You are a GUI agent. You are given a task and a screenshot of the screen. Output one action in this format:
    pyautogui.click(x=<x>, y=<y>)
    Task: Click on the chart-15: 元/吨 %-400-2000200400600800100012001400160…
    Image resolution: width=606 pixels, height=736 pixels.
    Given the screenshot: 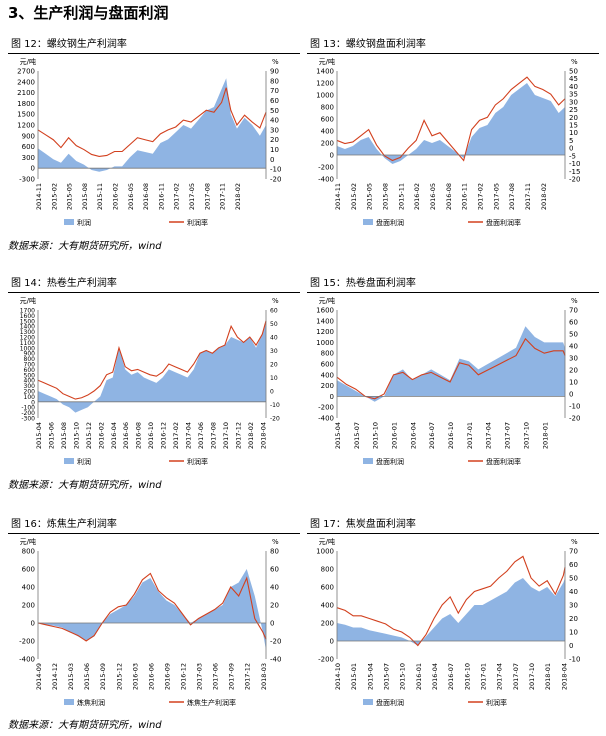 What is the action you would take?
    pyautogui.click(x=448, y=381)
    